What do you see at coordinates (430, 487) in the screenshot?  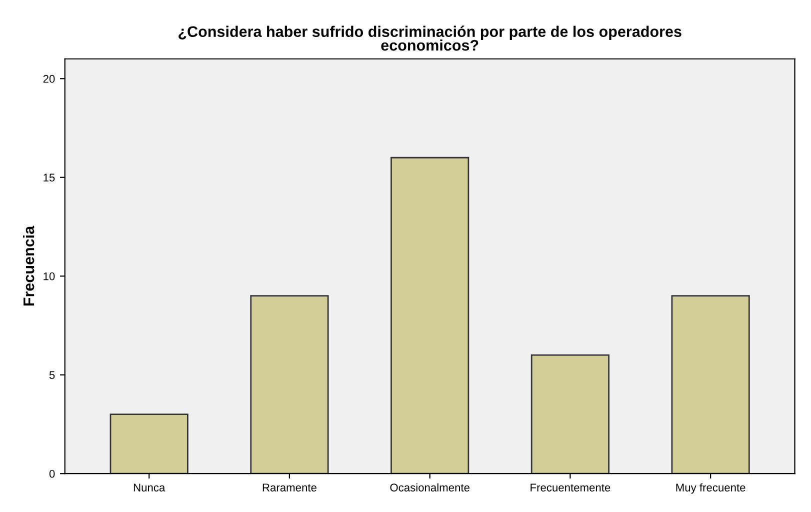 I see `x-tick-label: Ocasionalmente` at bounding box center [430, 487].